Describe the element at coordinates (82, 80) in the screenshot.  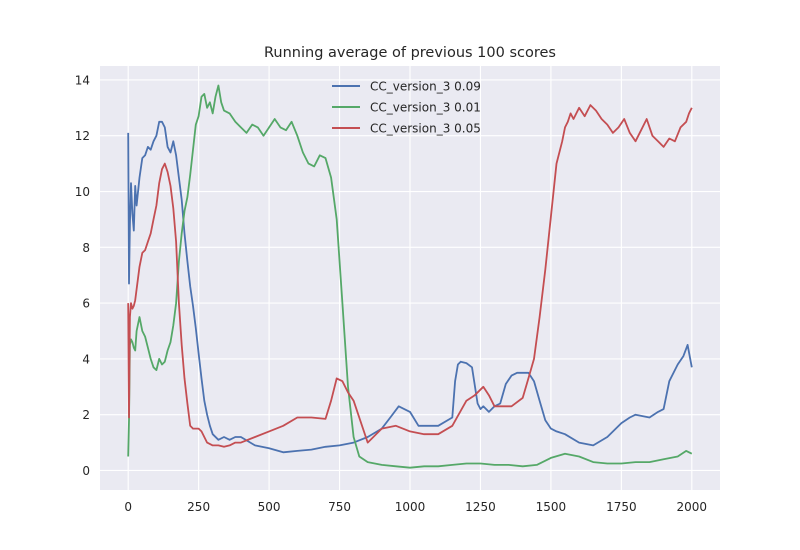
I see `y-tick-label: 14` at that location.